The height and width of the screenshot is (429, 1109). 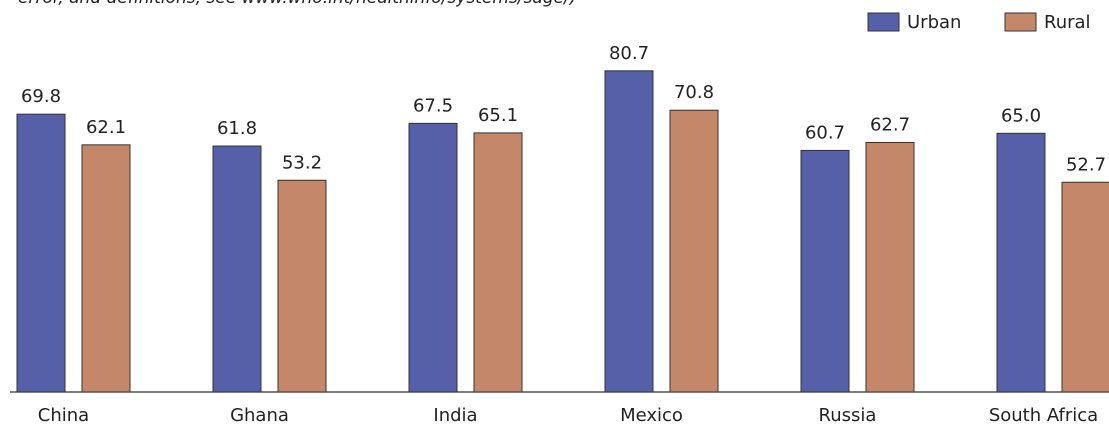 What do you see at coordinates (1086, 164) in the screenshot?
I see `value-label: 52.7` at bounding box center [1086, 164].